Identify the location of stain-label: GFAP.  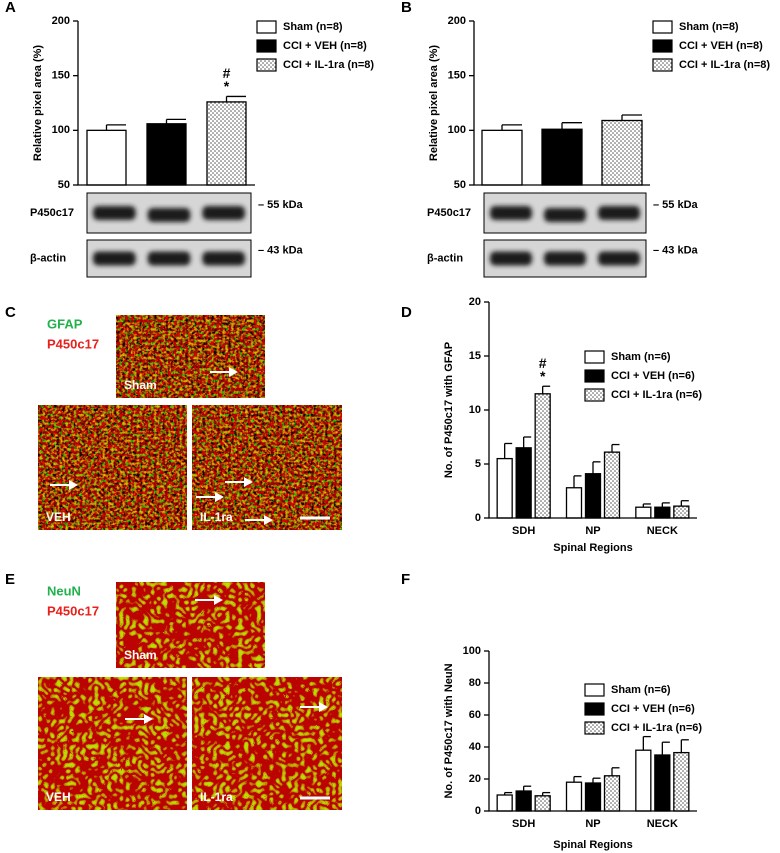
(65, 323).